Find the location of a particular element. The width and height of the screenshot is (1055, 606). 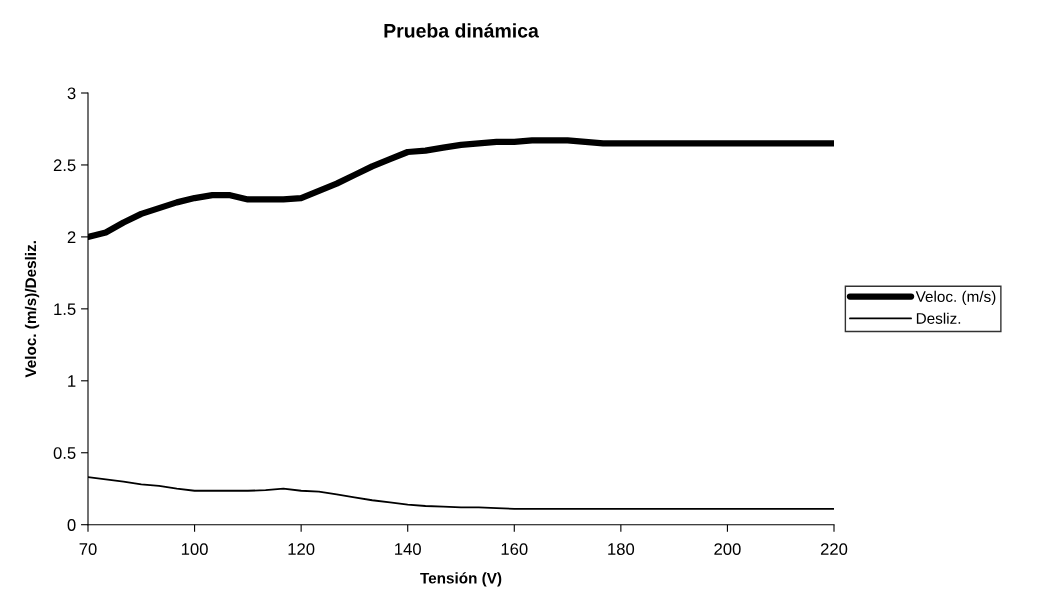

x-tick-label: 180 is located at coordinates (621, 549).